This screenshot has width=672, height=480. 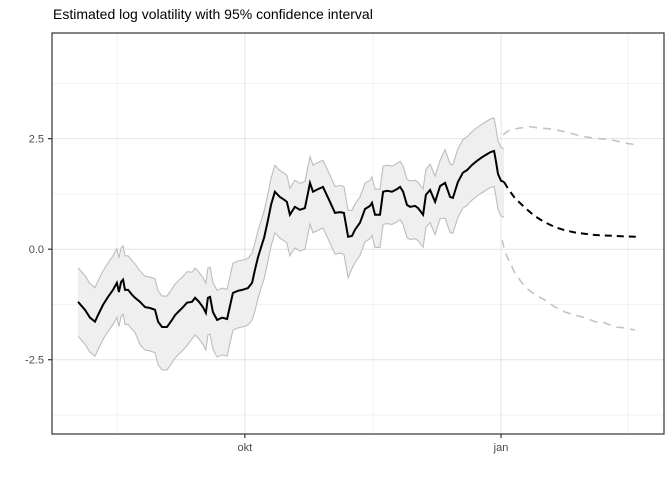 I want to click on y-axis-tick-label: 2.5, so click(x=36, y=140).